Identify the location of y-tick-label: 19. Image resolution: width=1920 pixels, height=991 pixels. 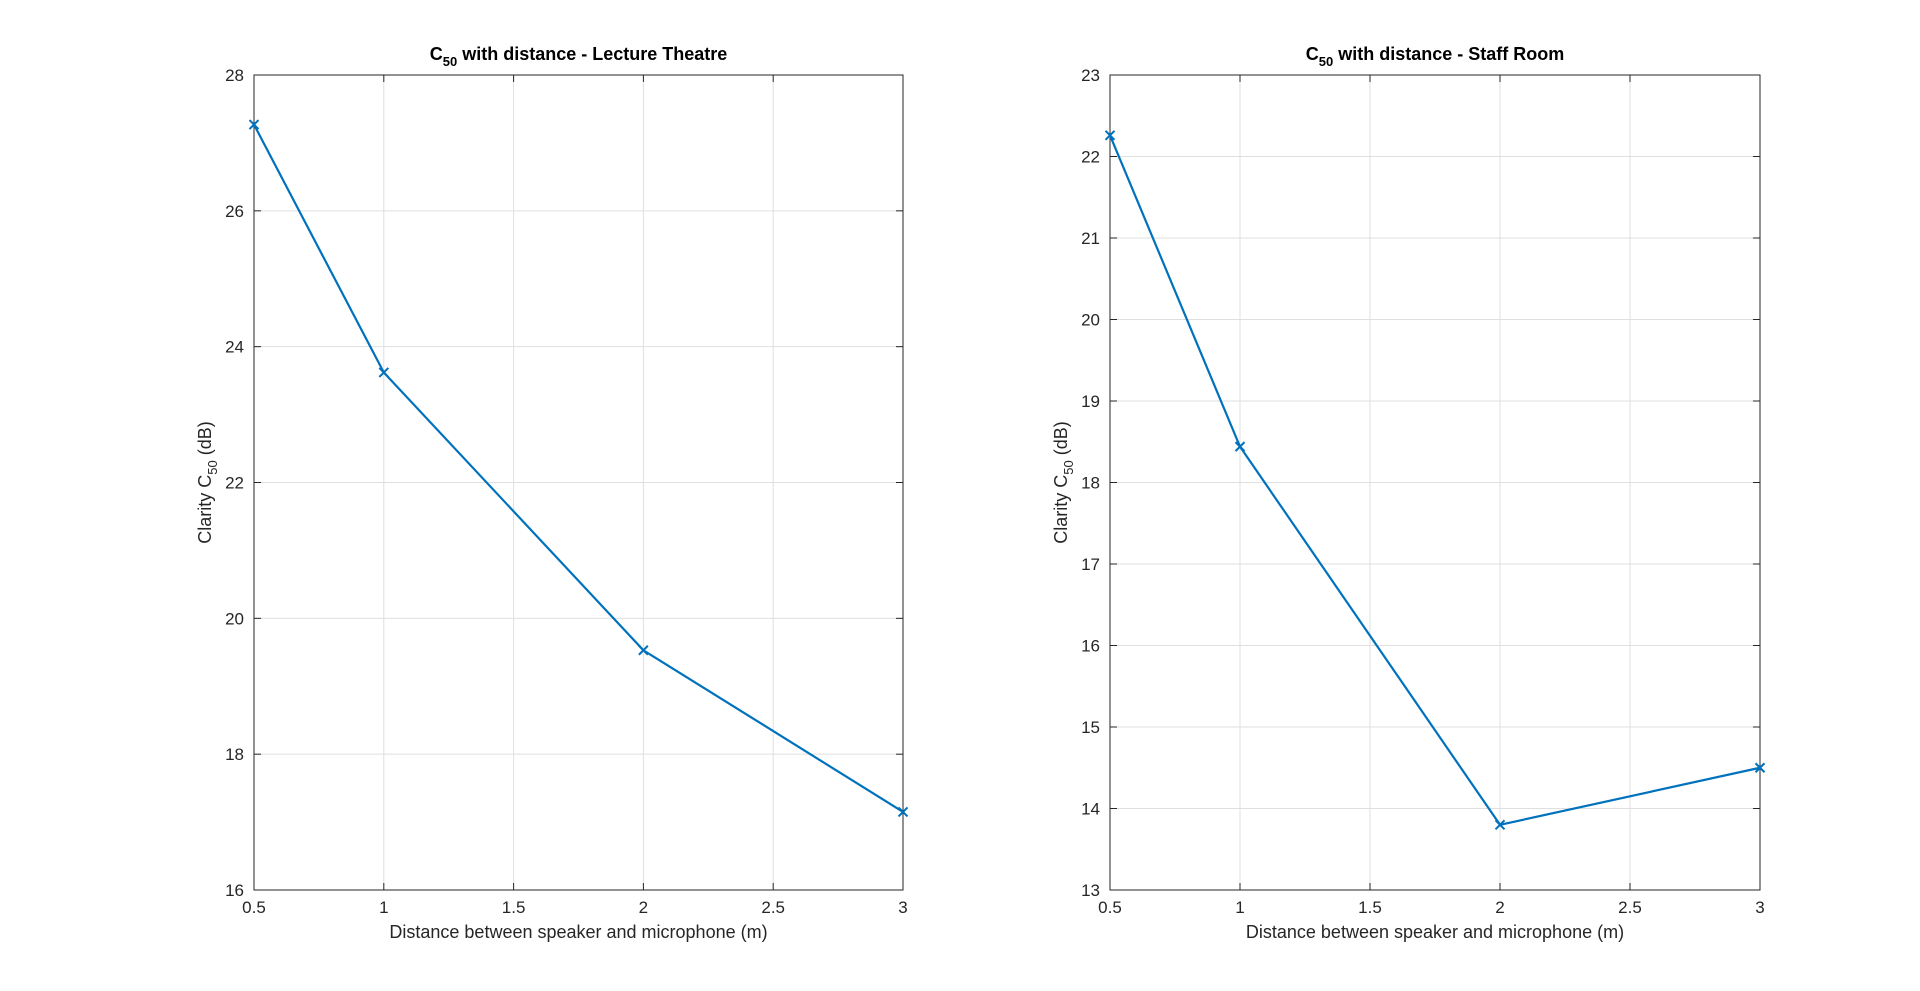
(1090, 401).